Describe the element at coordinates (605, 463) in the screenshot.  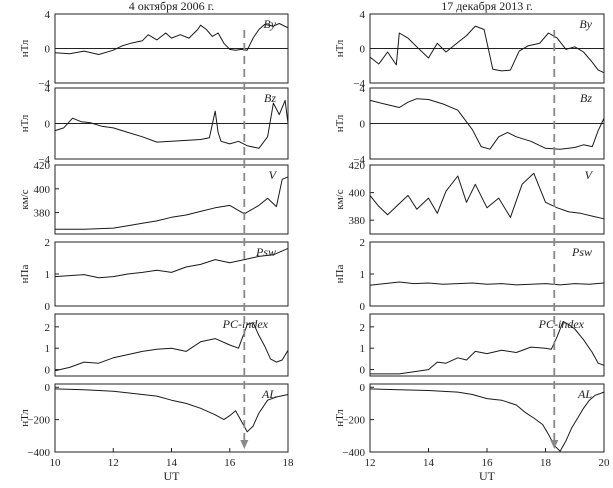
I see `x-tick-label: 20` at that location.